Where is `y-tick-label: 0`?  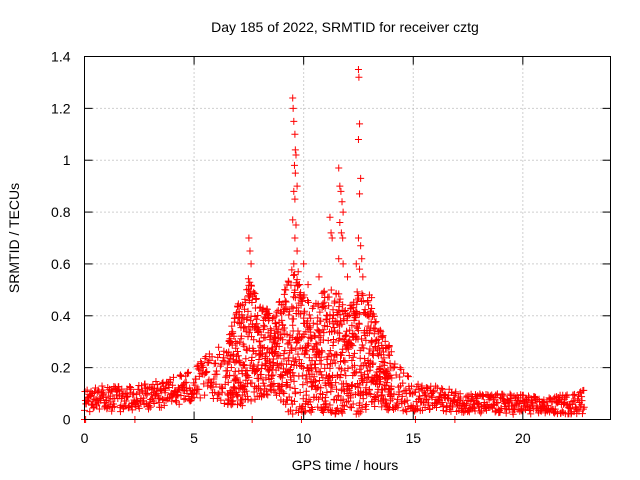
y-tick-label: 0 is located at coordinates (67, 420).